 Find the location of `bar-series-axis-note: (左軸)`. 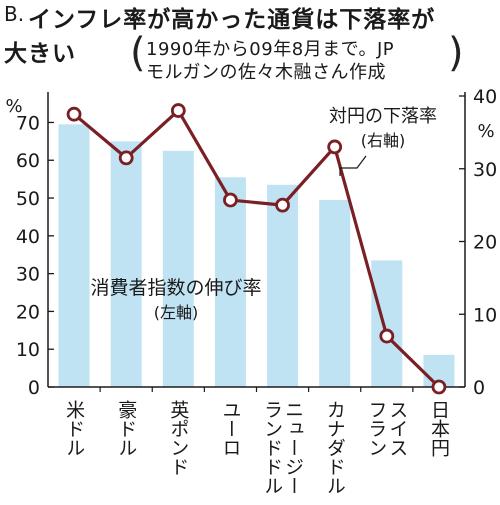

bar-series-axis-note: (左軸) is located at coordinates (176, 312).